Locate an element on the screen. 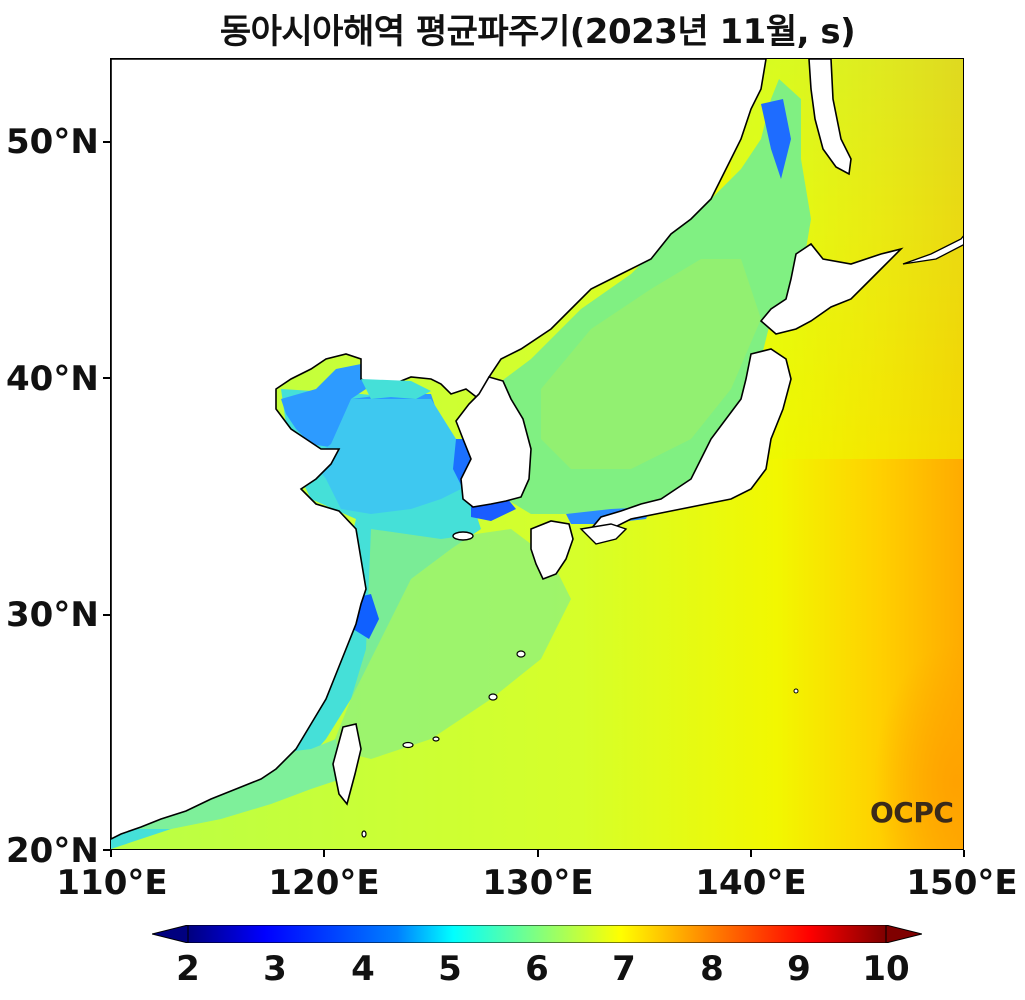 The width and height of the screenshot is (1025, 1000). colorbar-label-10: 10 is located at coordinates (886, 969).